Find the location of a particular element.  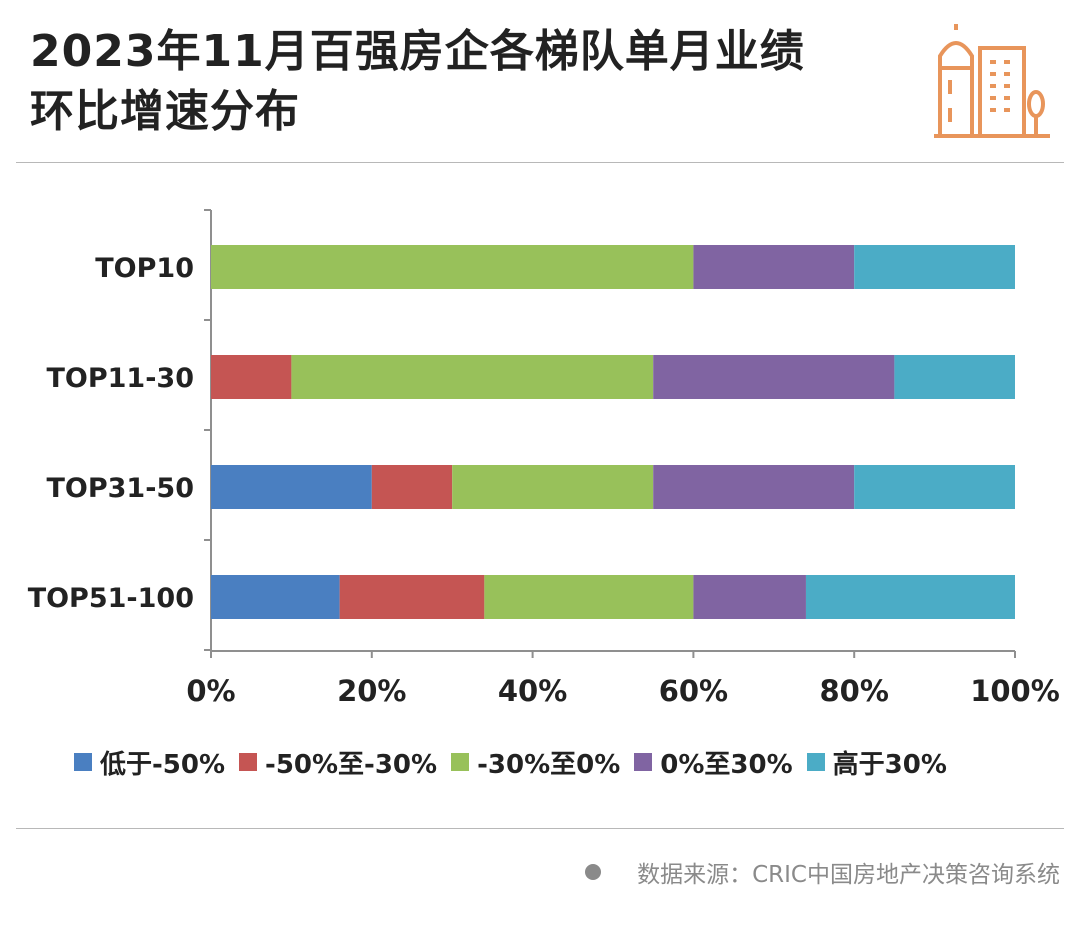

legend-label: -50%至-30% is located at coordinates (351, 764).